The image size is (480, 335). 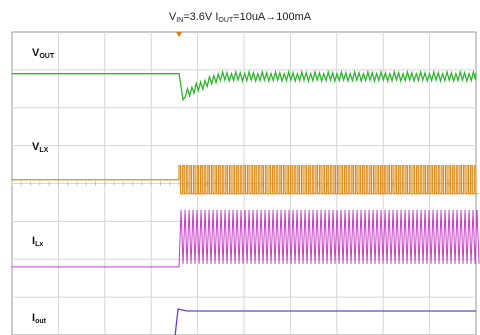 I want to click on label-ilx-subscript: Lx, so click(x=39, y=244).